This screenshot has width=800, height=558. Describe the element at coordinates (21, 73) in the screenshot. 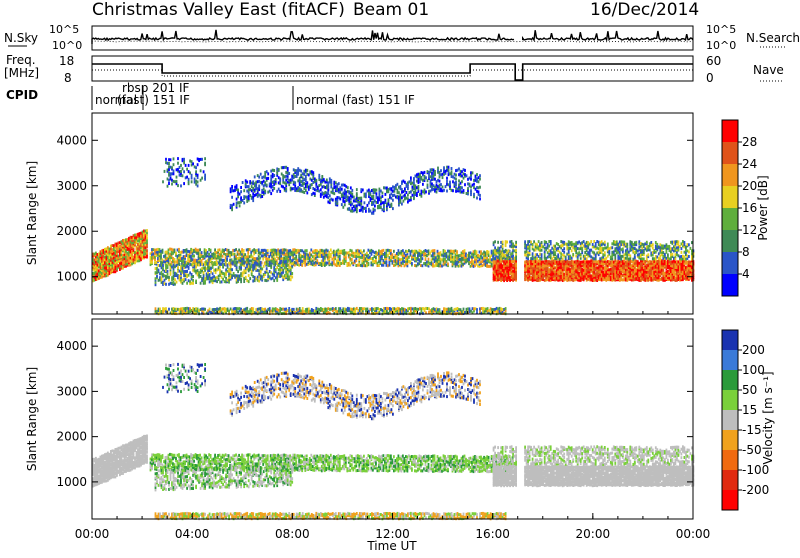

I see `freq-label-2: [MHz]` at that location.